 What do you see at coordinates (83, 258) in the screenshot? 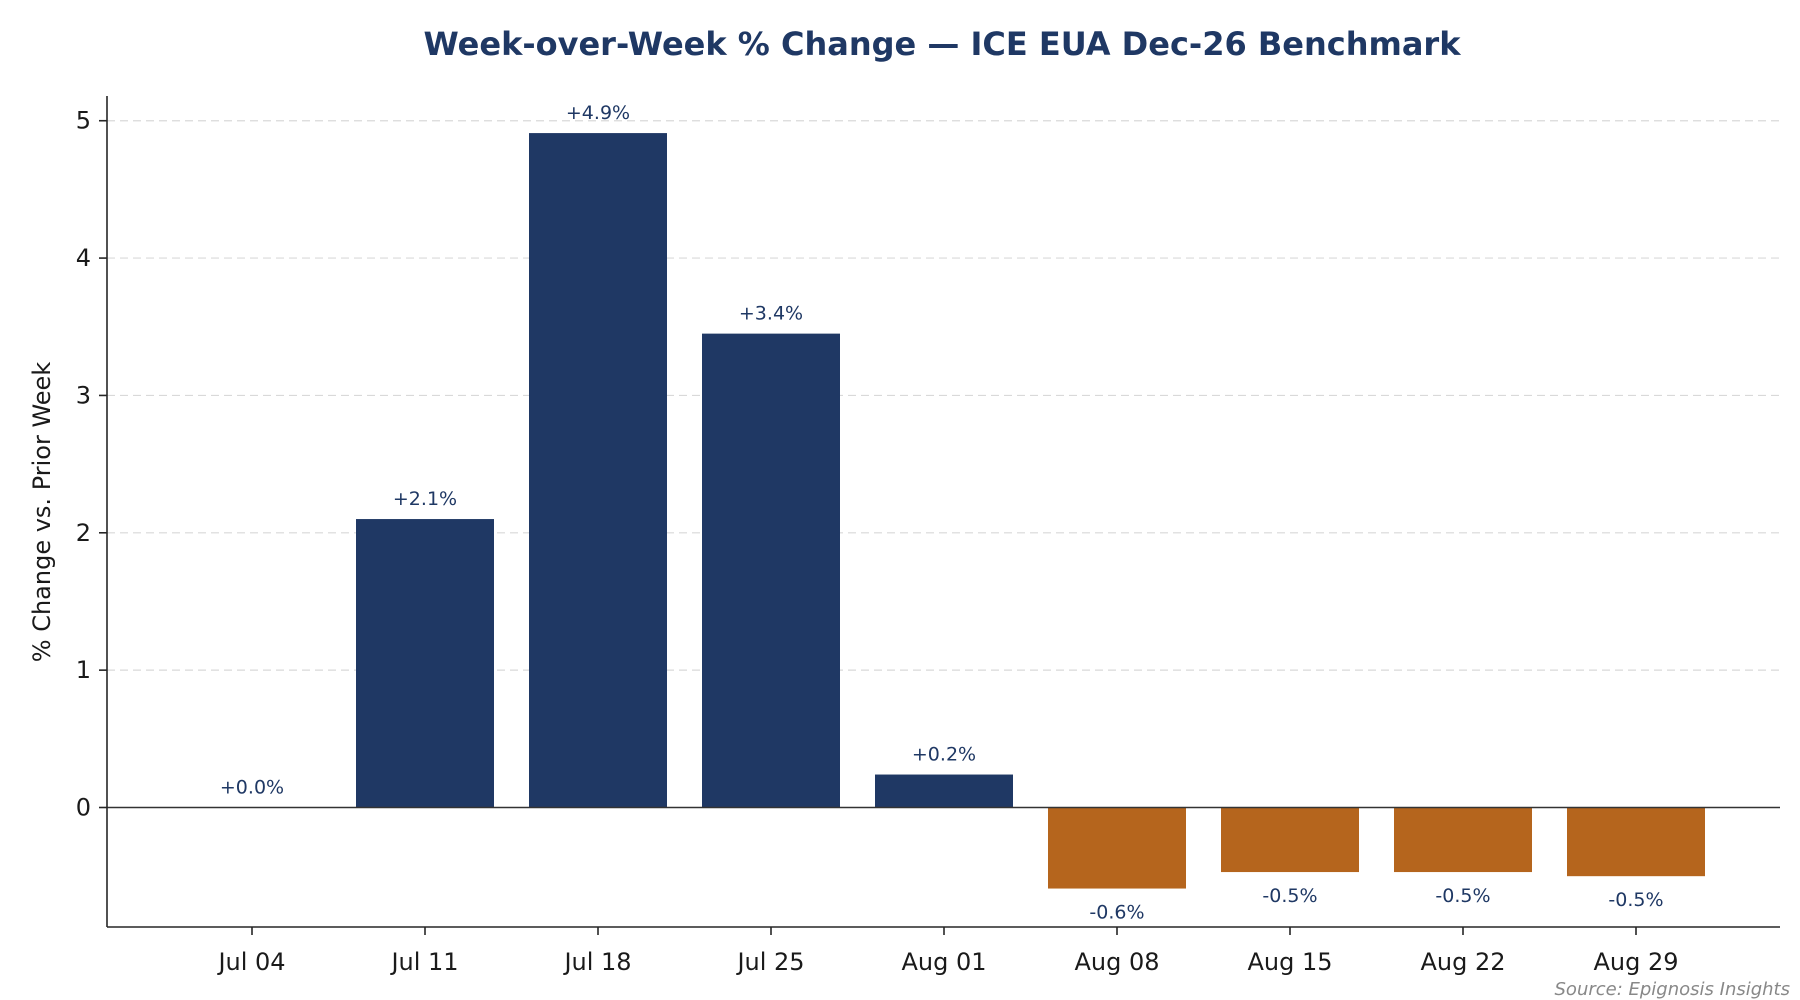
I see `y-tick-label: 4` at bounding box center [83, 258].